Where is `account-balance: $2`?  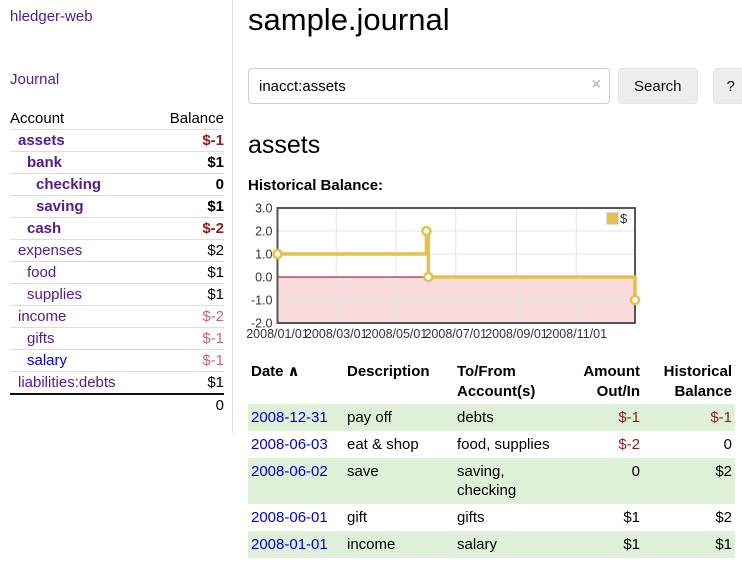 account-balance: $2 is located at coordinates (187, 250).